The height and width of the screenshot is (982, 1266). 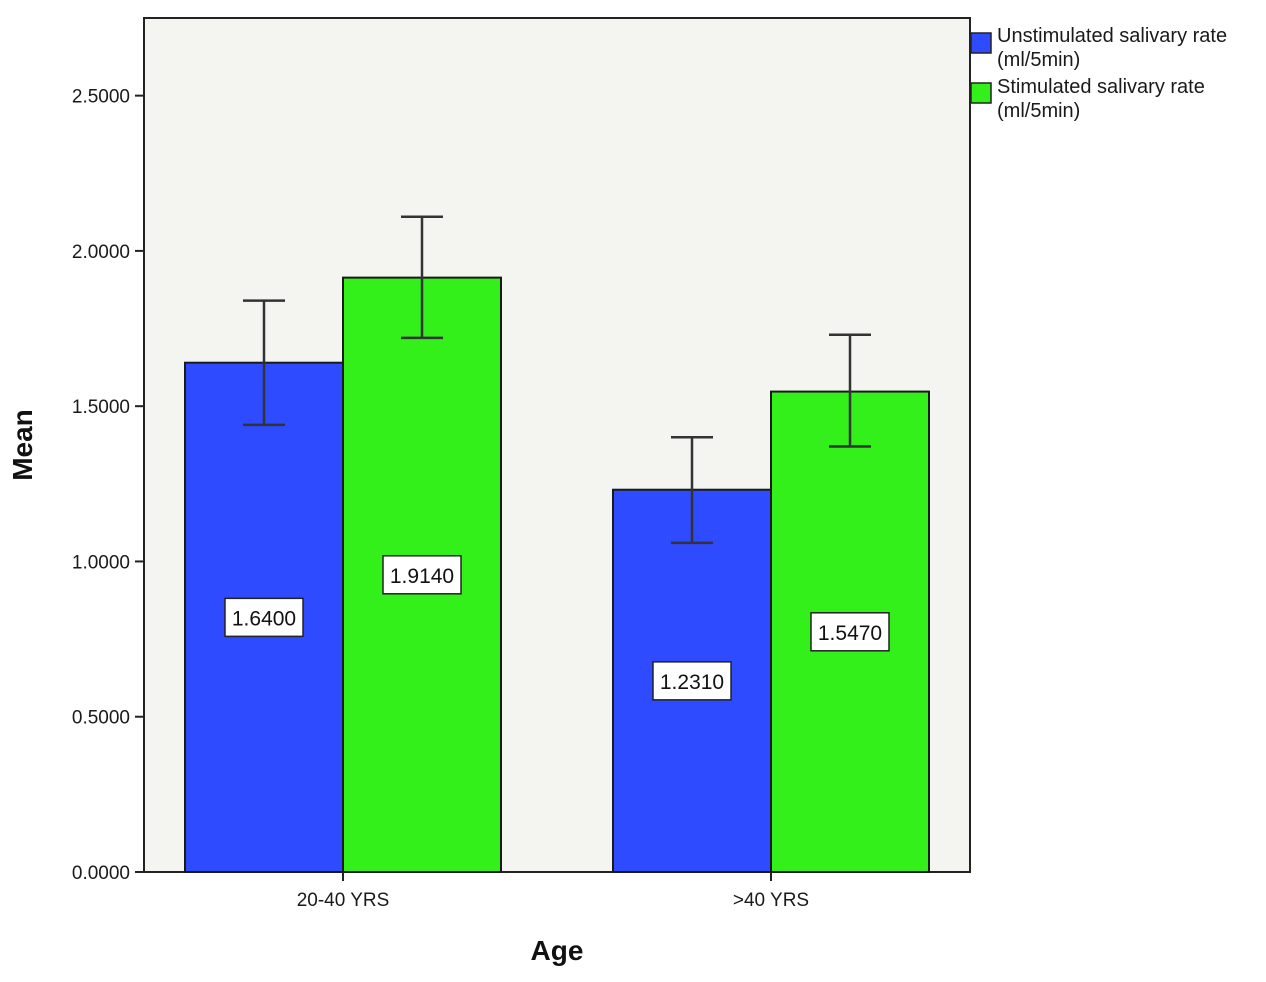 I want to click on x-axis-title: Age, so click(x=557, y=950).